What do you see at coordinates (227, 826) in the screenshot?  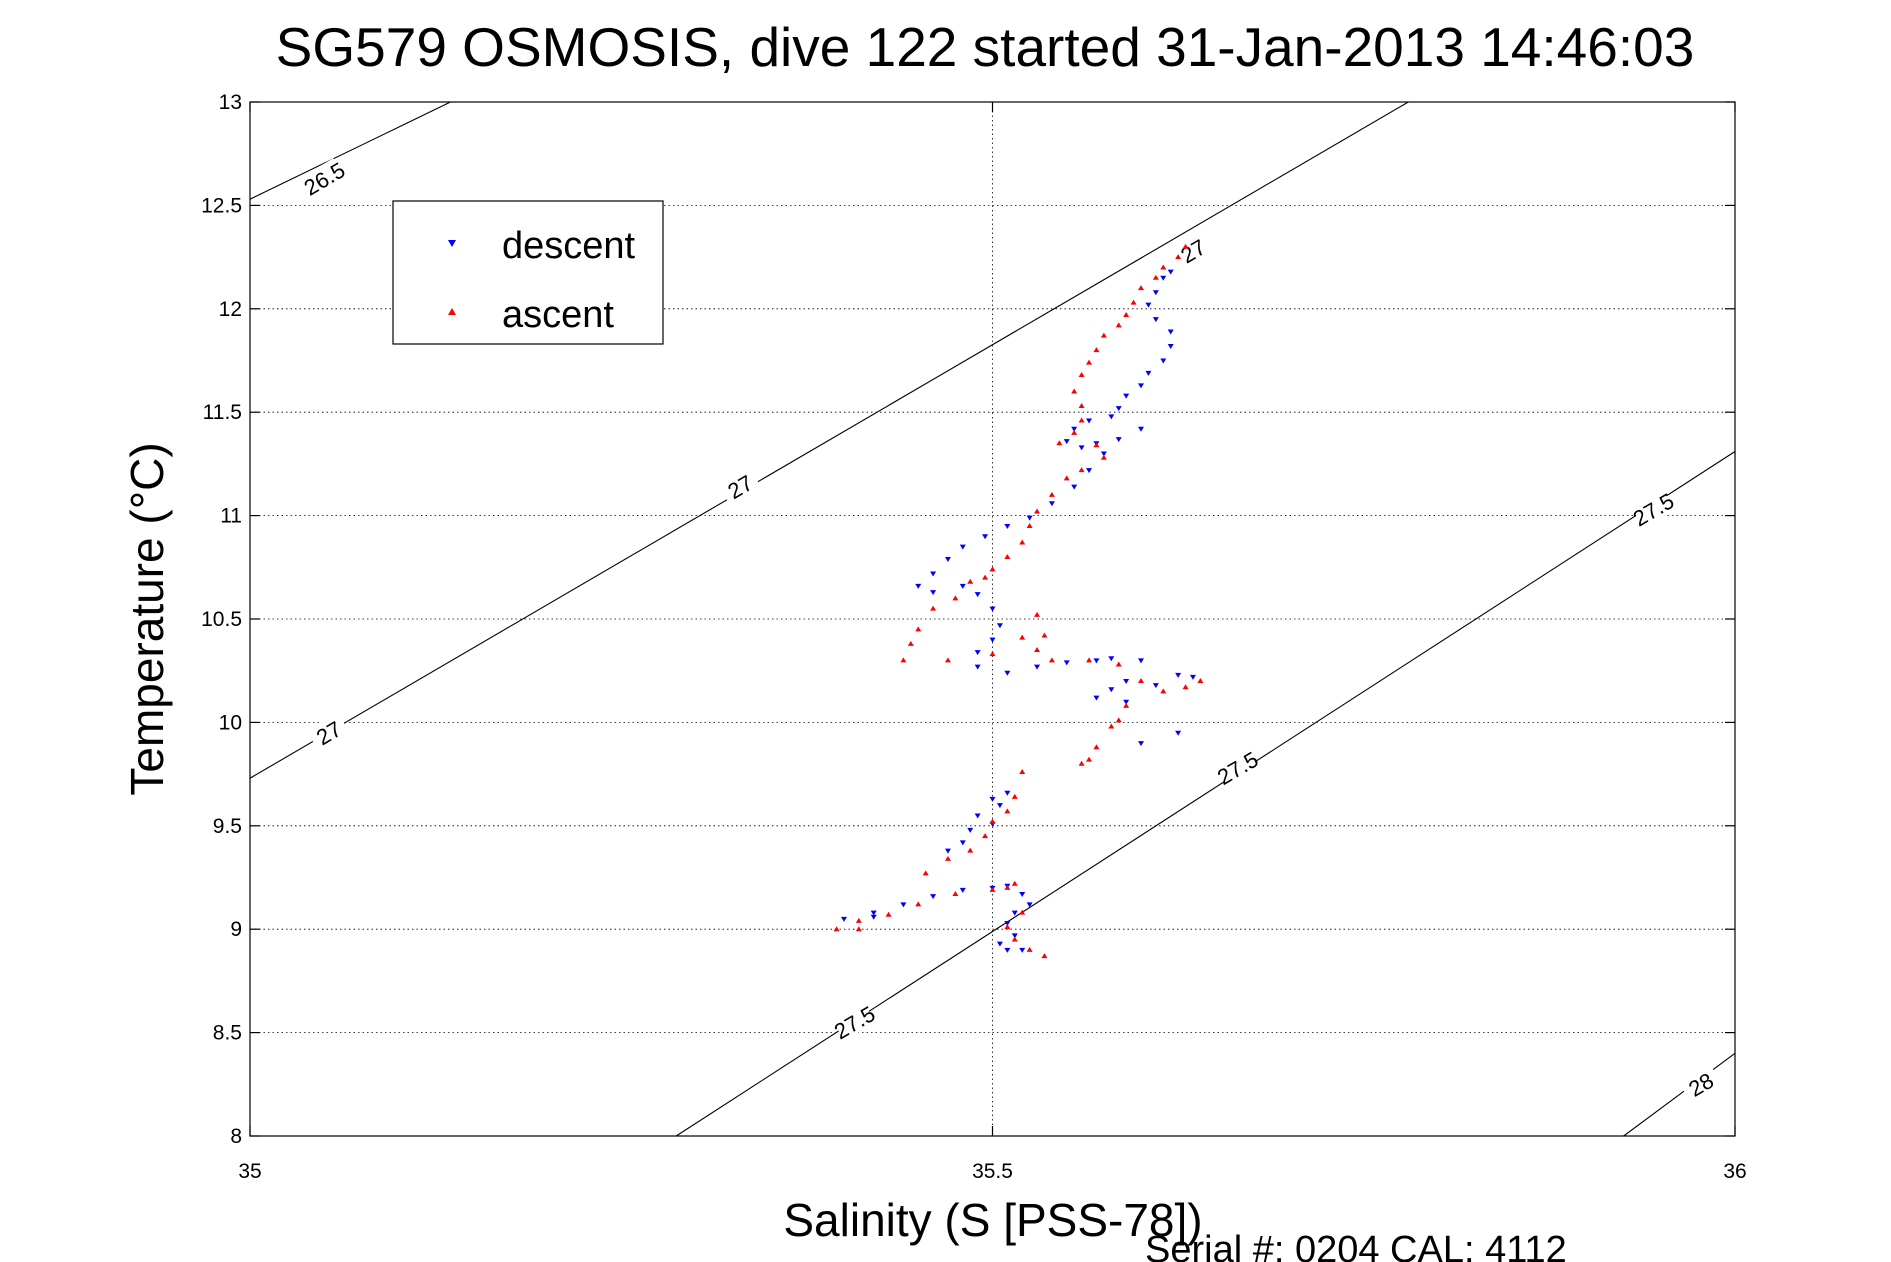 I see `y-tick-label: 9.5` at bounding box center [227, 826].